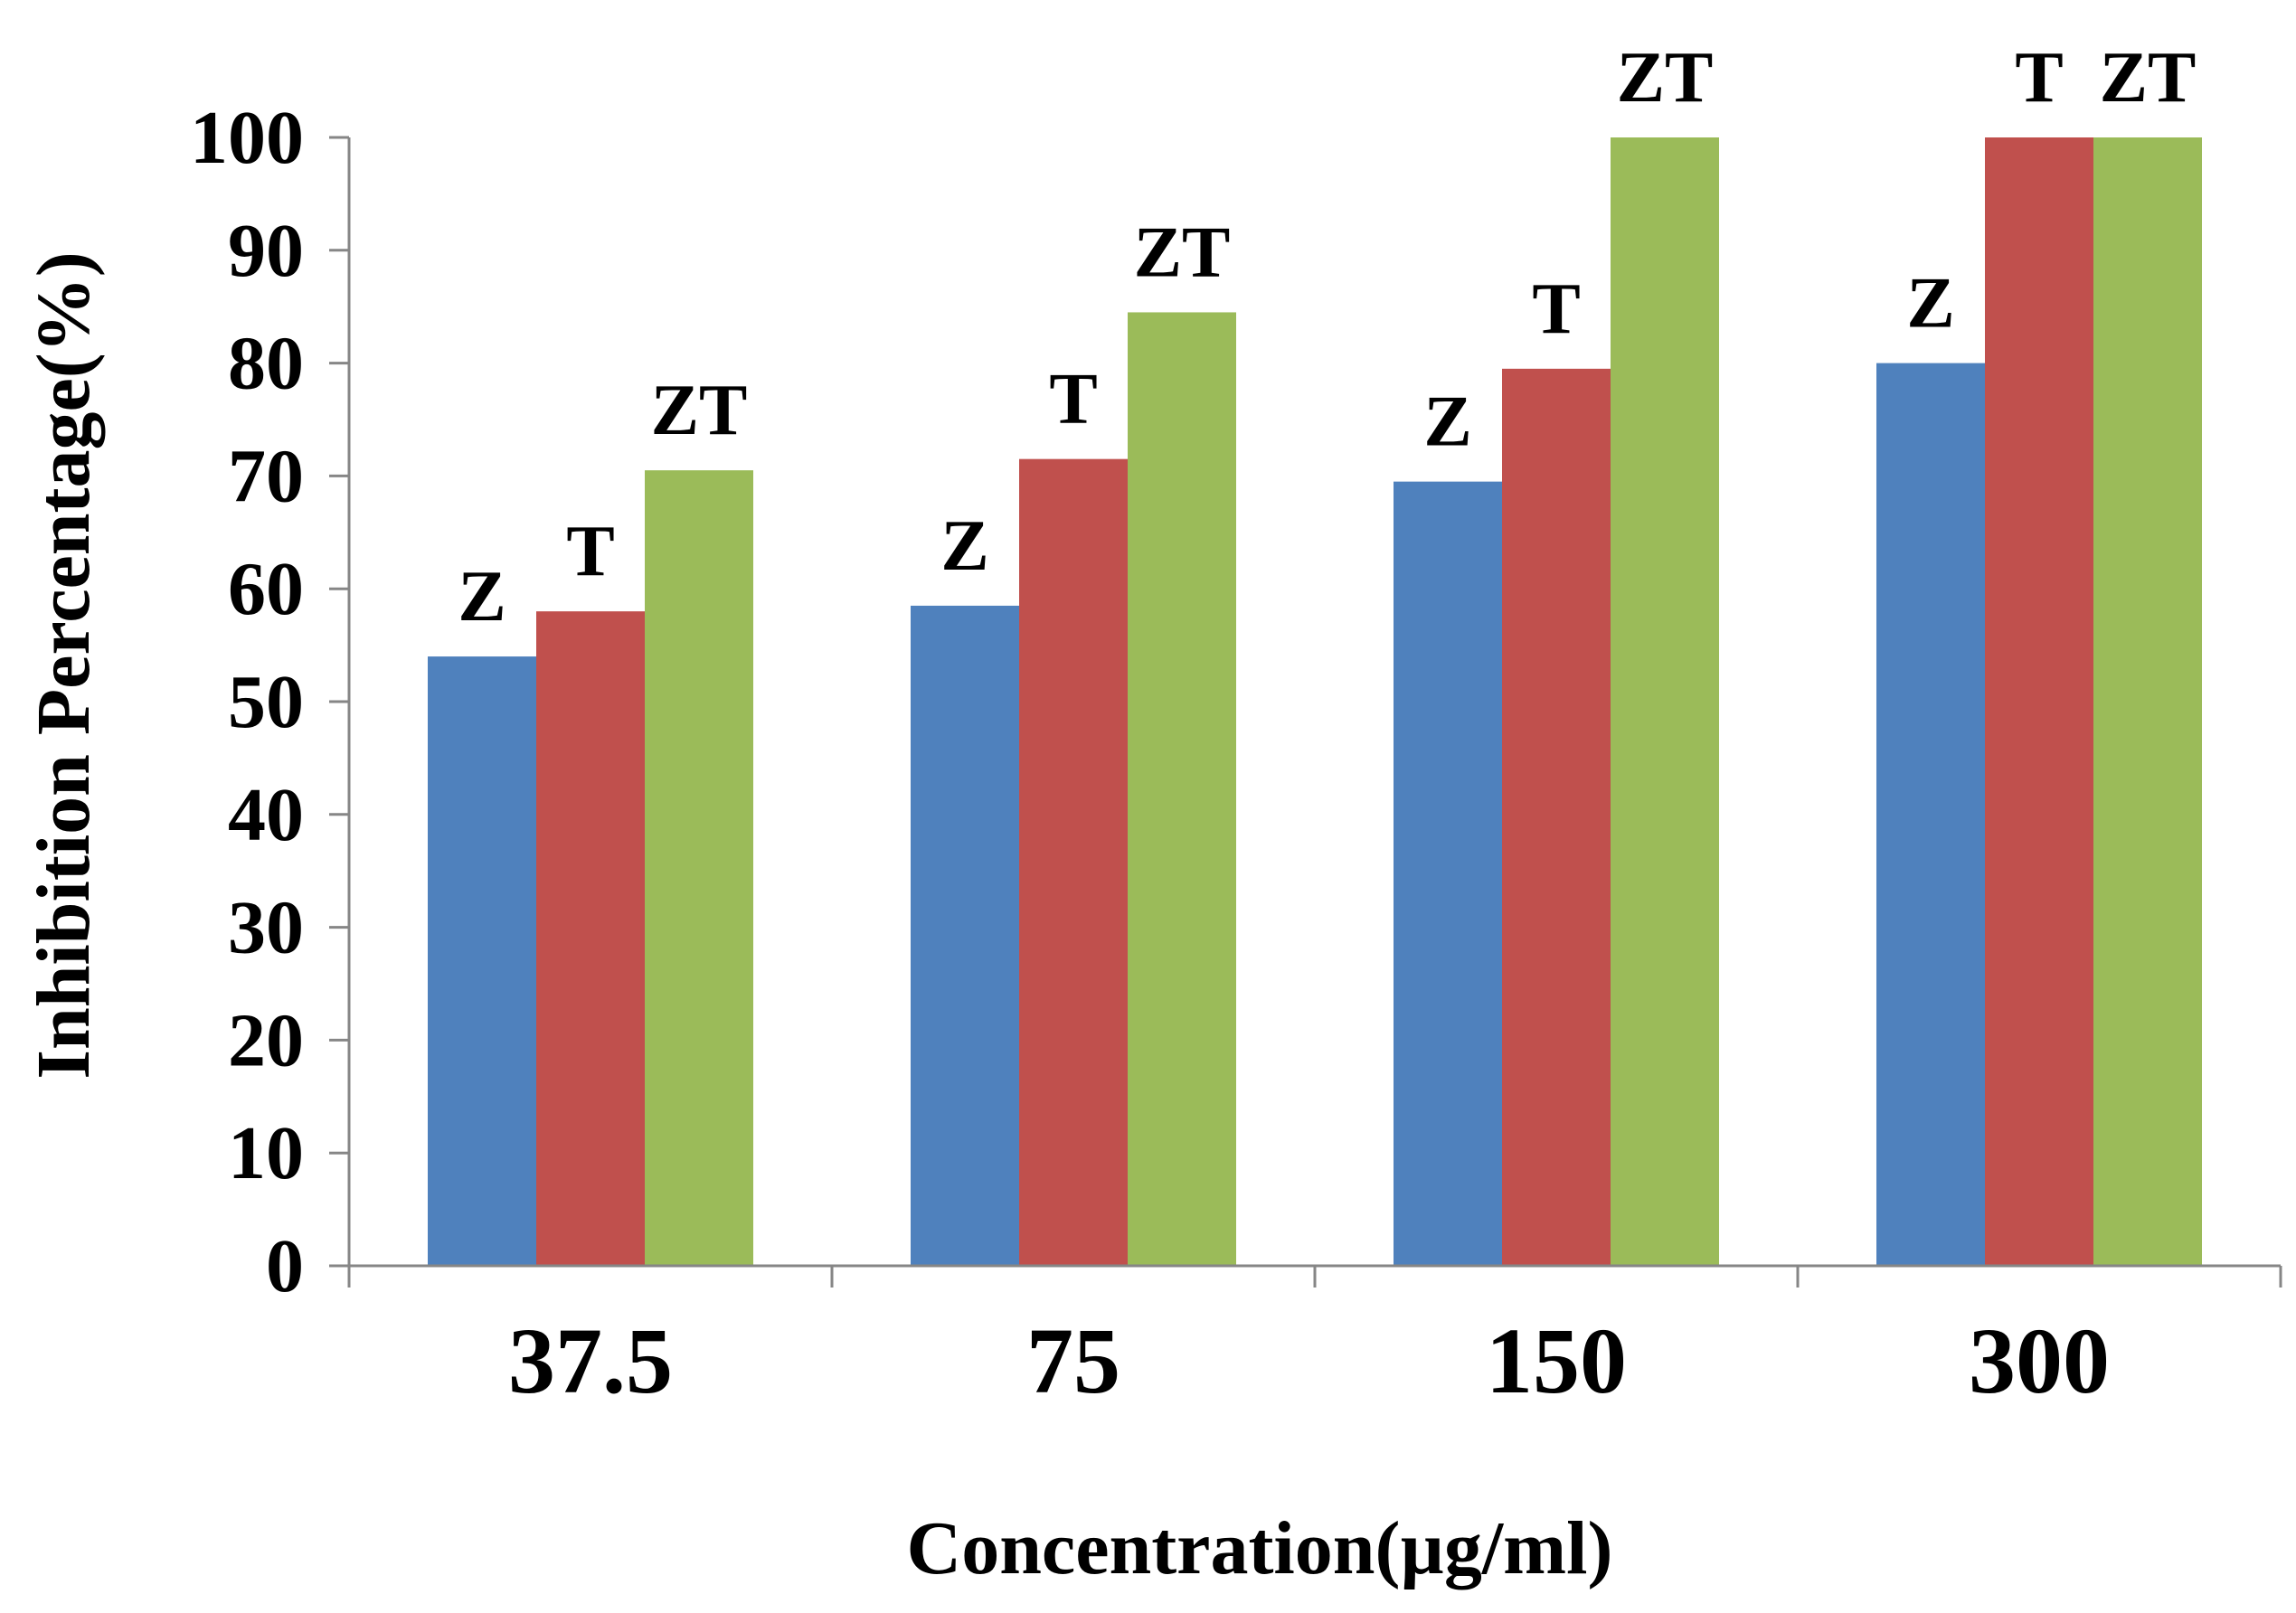  Describe the element at coordinates (266, 476) in the screenshot. I see `y-tick-label: 70` at that location.